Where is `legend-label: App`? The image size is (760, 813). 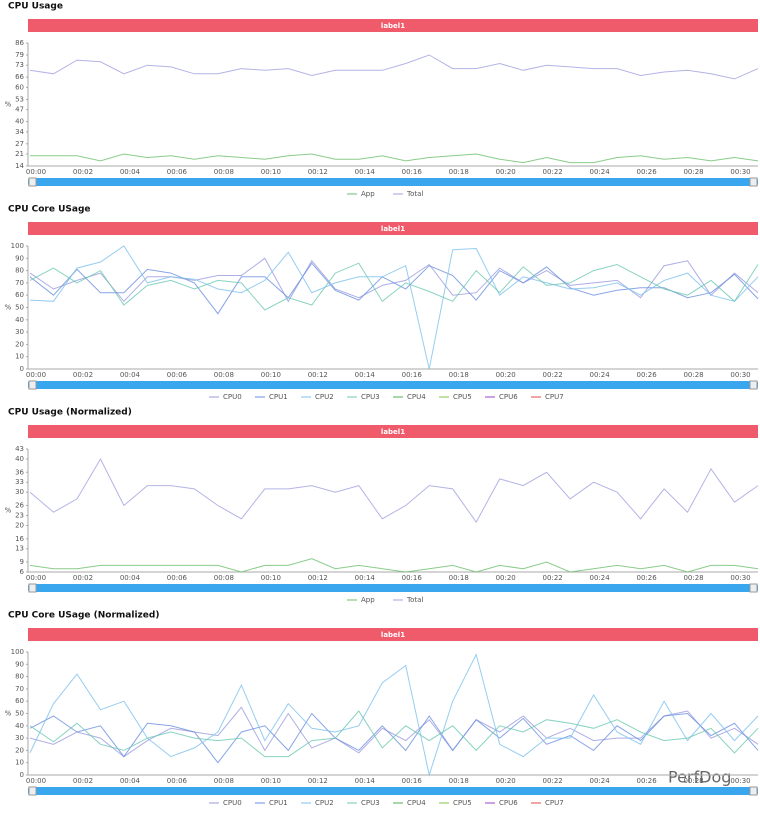
legend-label: App is located at coordinates (368, 600).